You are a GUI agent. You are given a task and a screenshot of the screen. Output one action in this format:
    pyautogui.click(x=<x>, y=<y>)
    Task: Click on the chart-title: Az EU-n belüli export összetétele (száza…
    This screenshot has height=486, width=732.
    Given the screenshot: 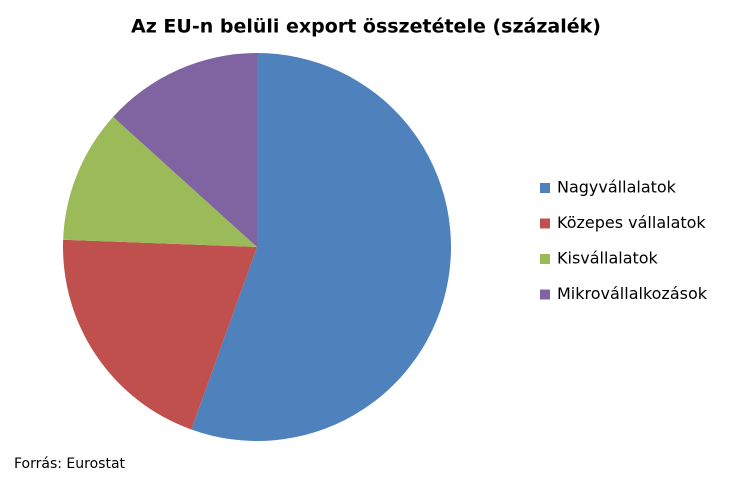 What is the action you would take?
    pyautogui.click(x=366, y=27)
    